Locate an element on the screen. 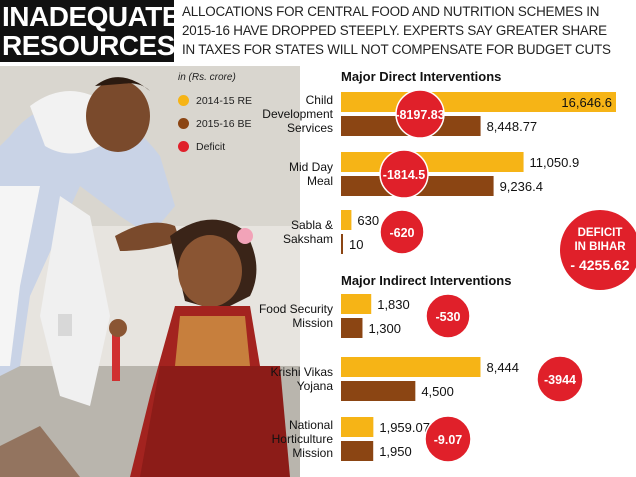 This screenshot has height=477, width=636. category-label-1-0-1: Mission is located at coordinates (312, 323).